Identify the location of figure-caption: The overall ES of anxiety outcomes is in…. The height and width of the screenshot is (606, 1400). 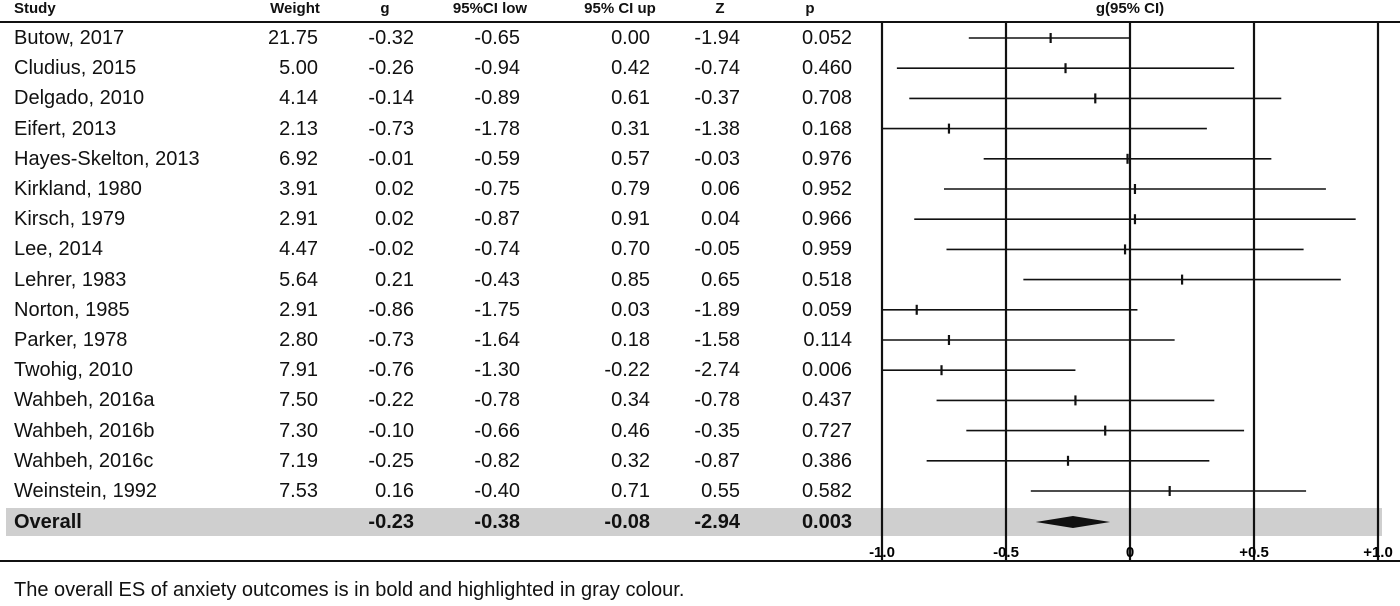
(349, 590).